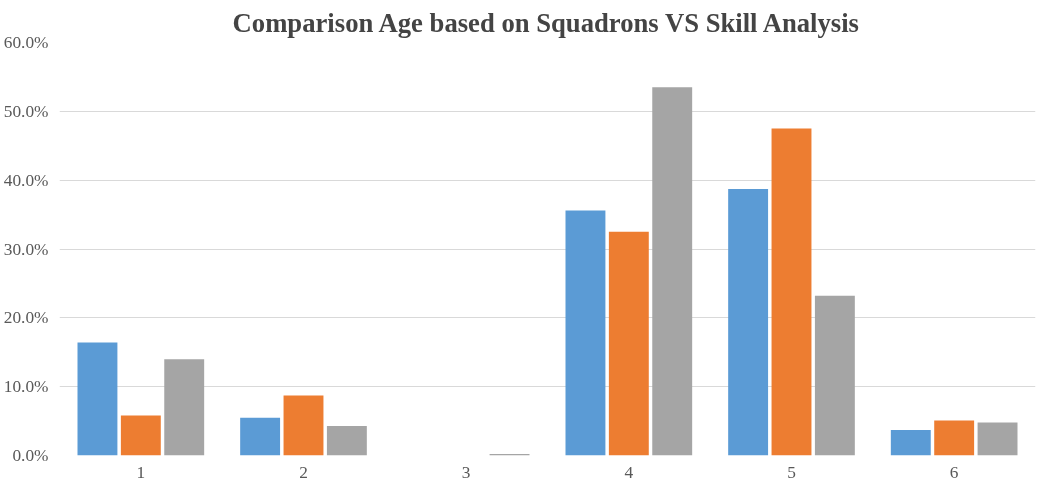 The width and height of the screenshot is (1056, 495). I want to click on x-tick-label: 6, so click(954, 472).